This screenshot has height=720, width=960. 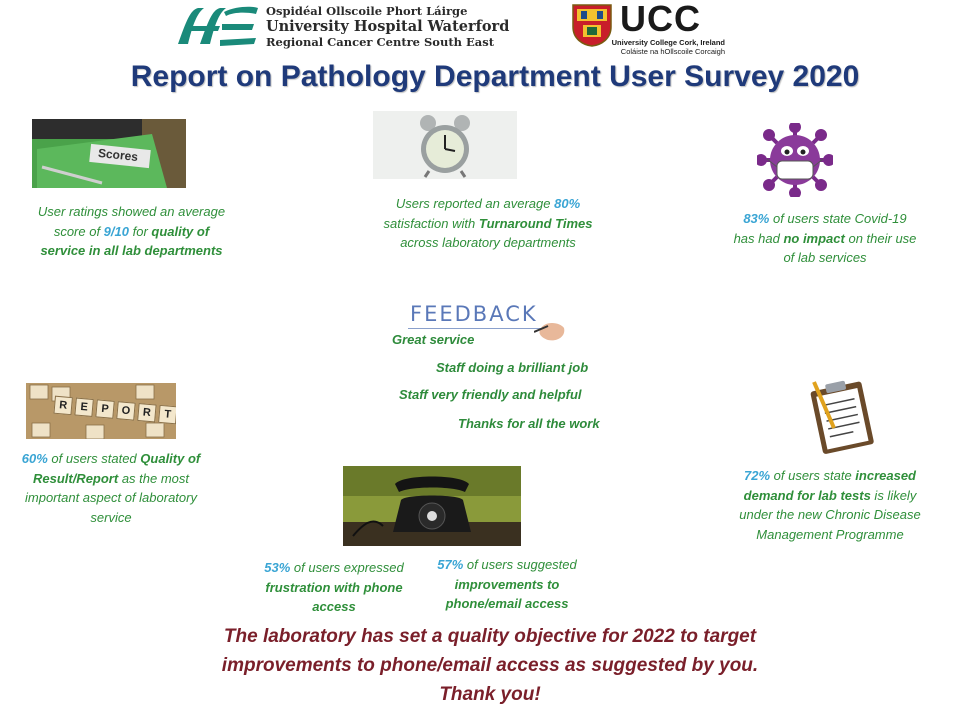 I want to click on stat-demand-value: 72%, so click(x=757, y=475).